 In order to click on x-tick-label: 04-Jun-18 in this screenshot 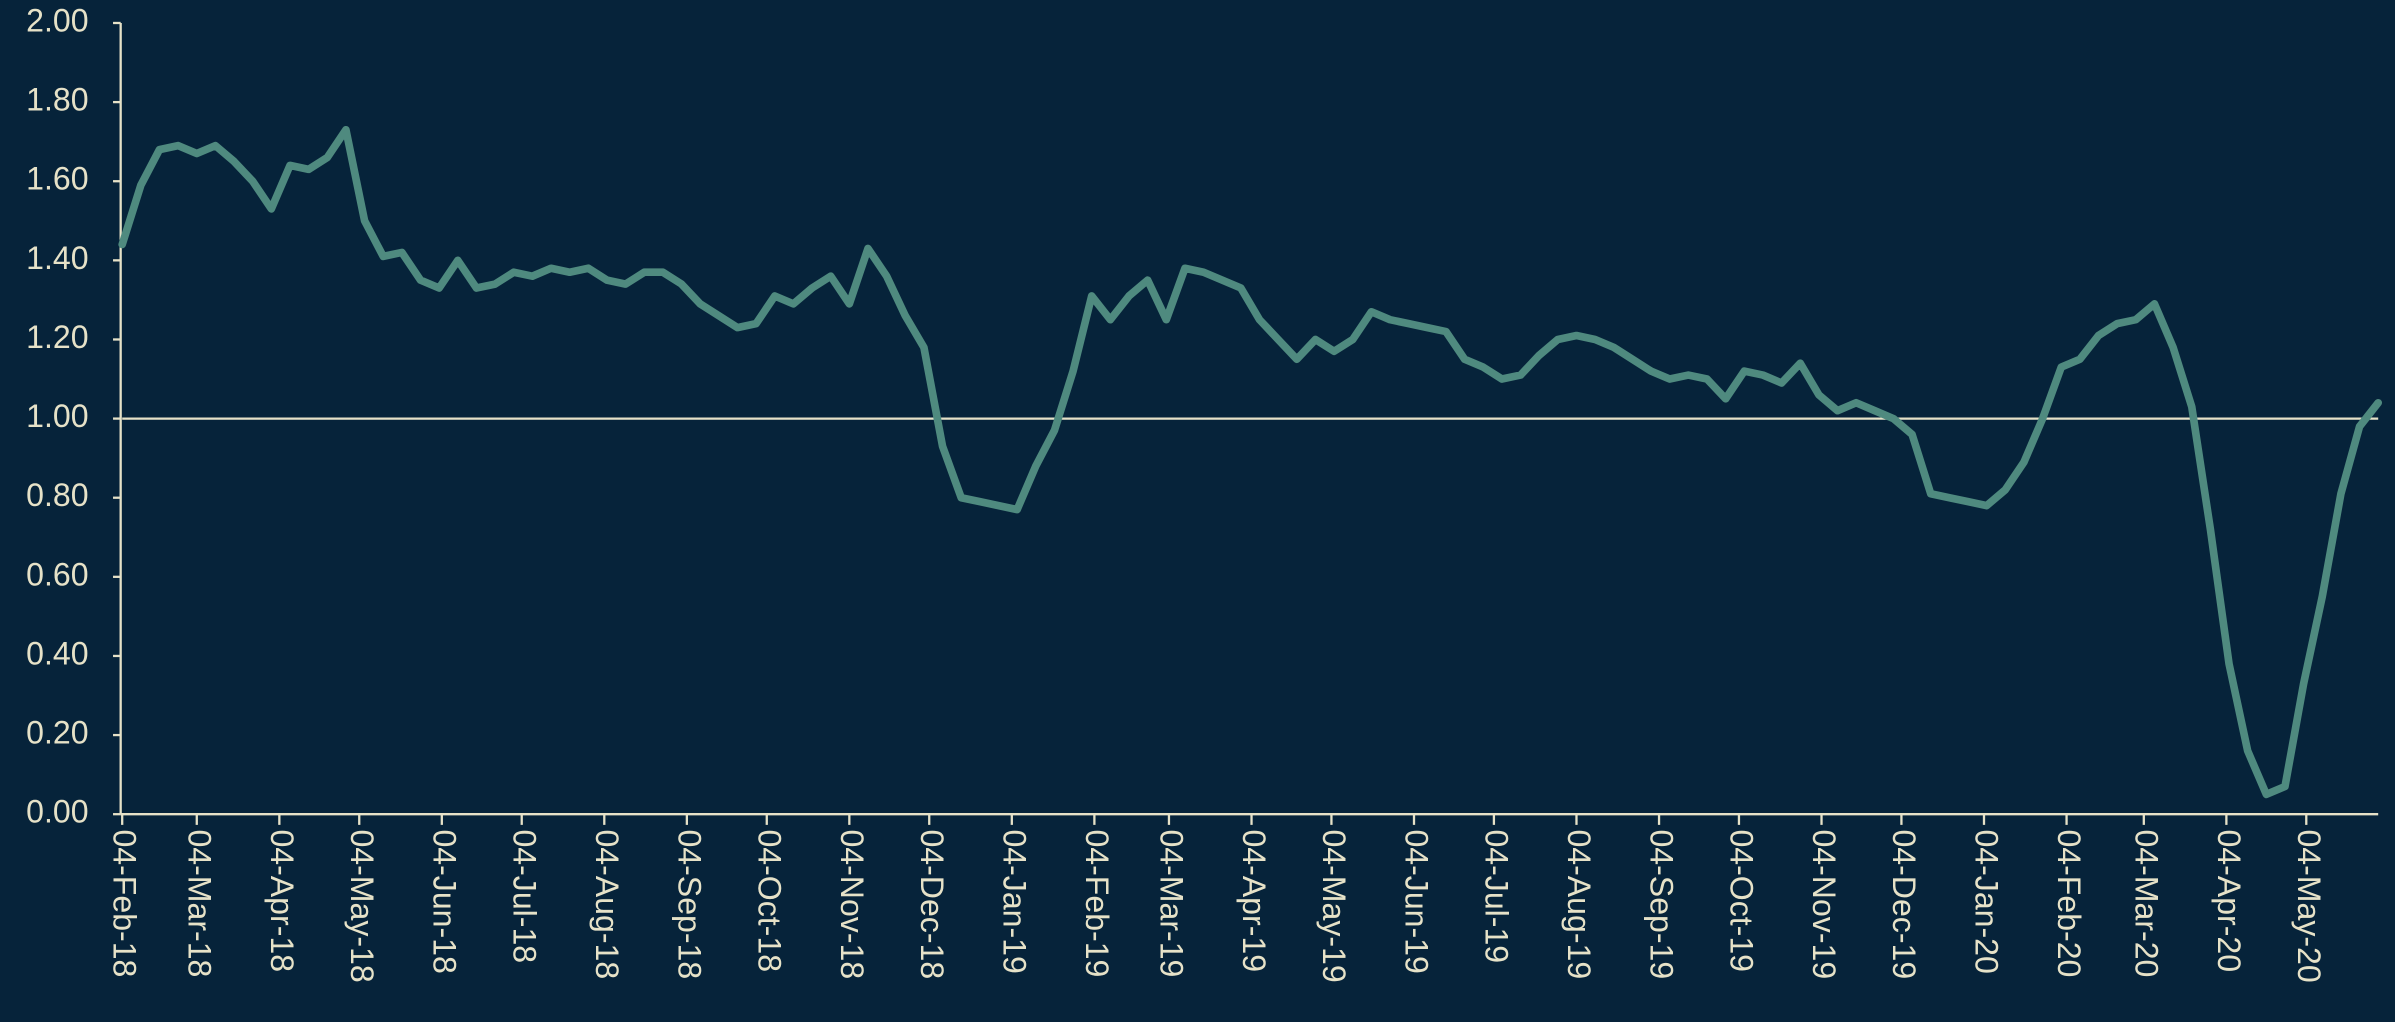, I will do `click(444, 901)`.